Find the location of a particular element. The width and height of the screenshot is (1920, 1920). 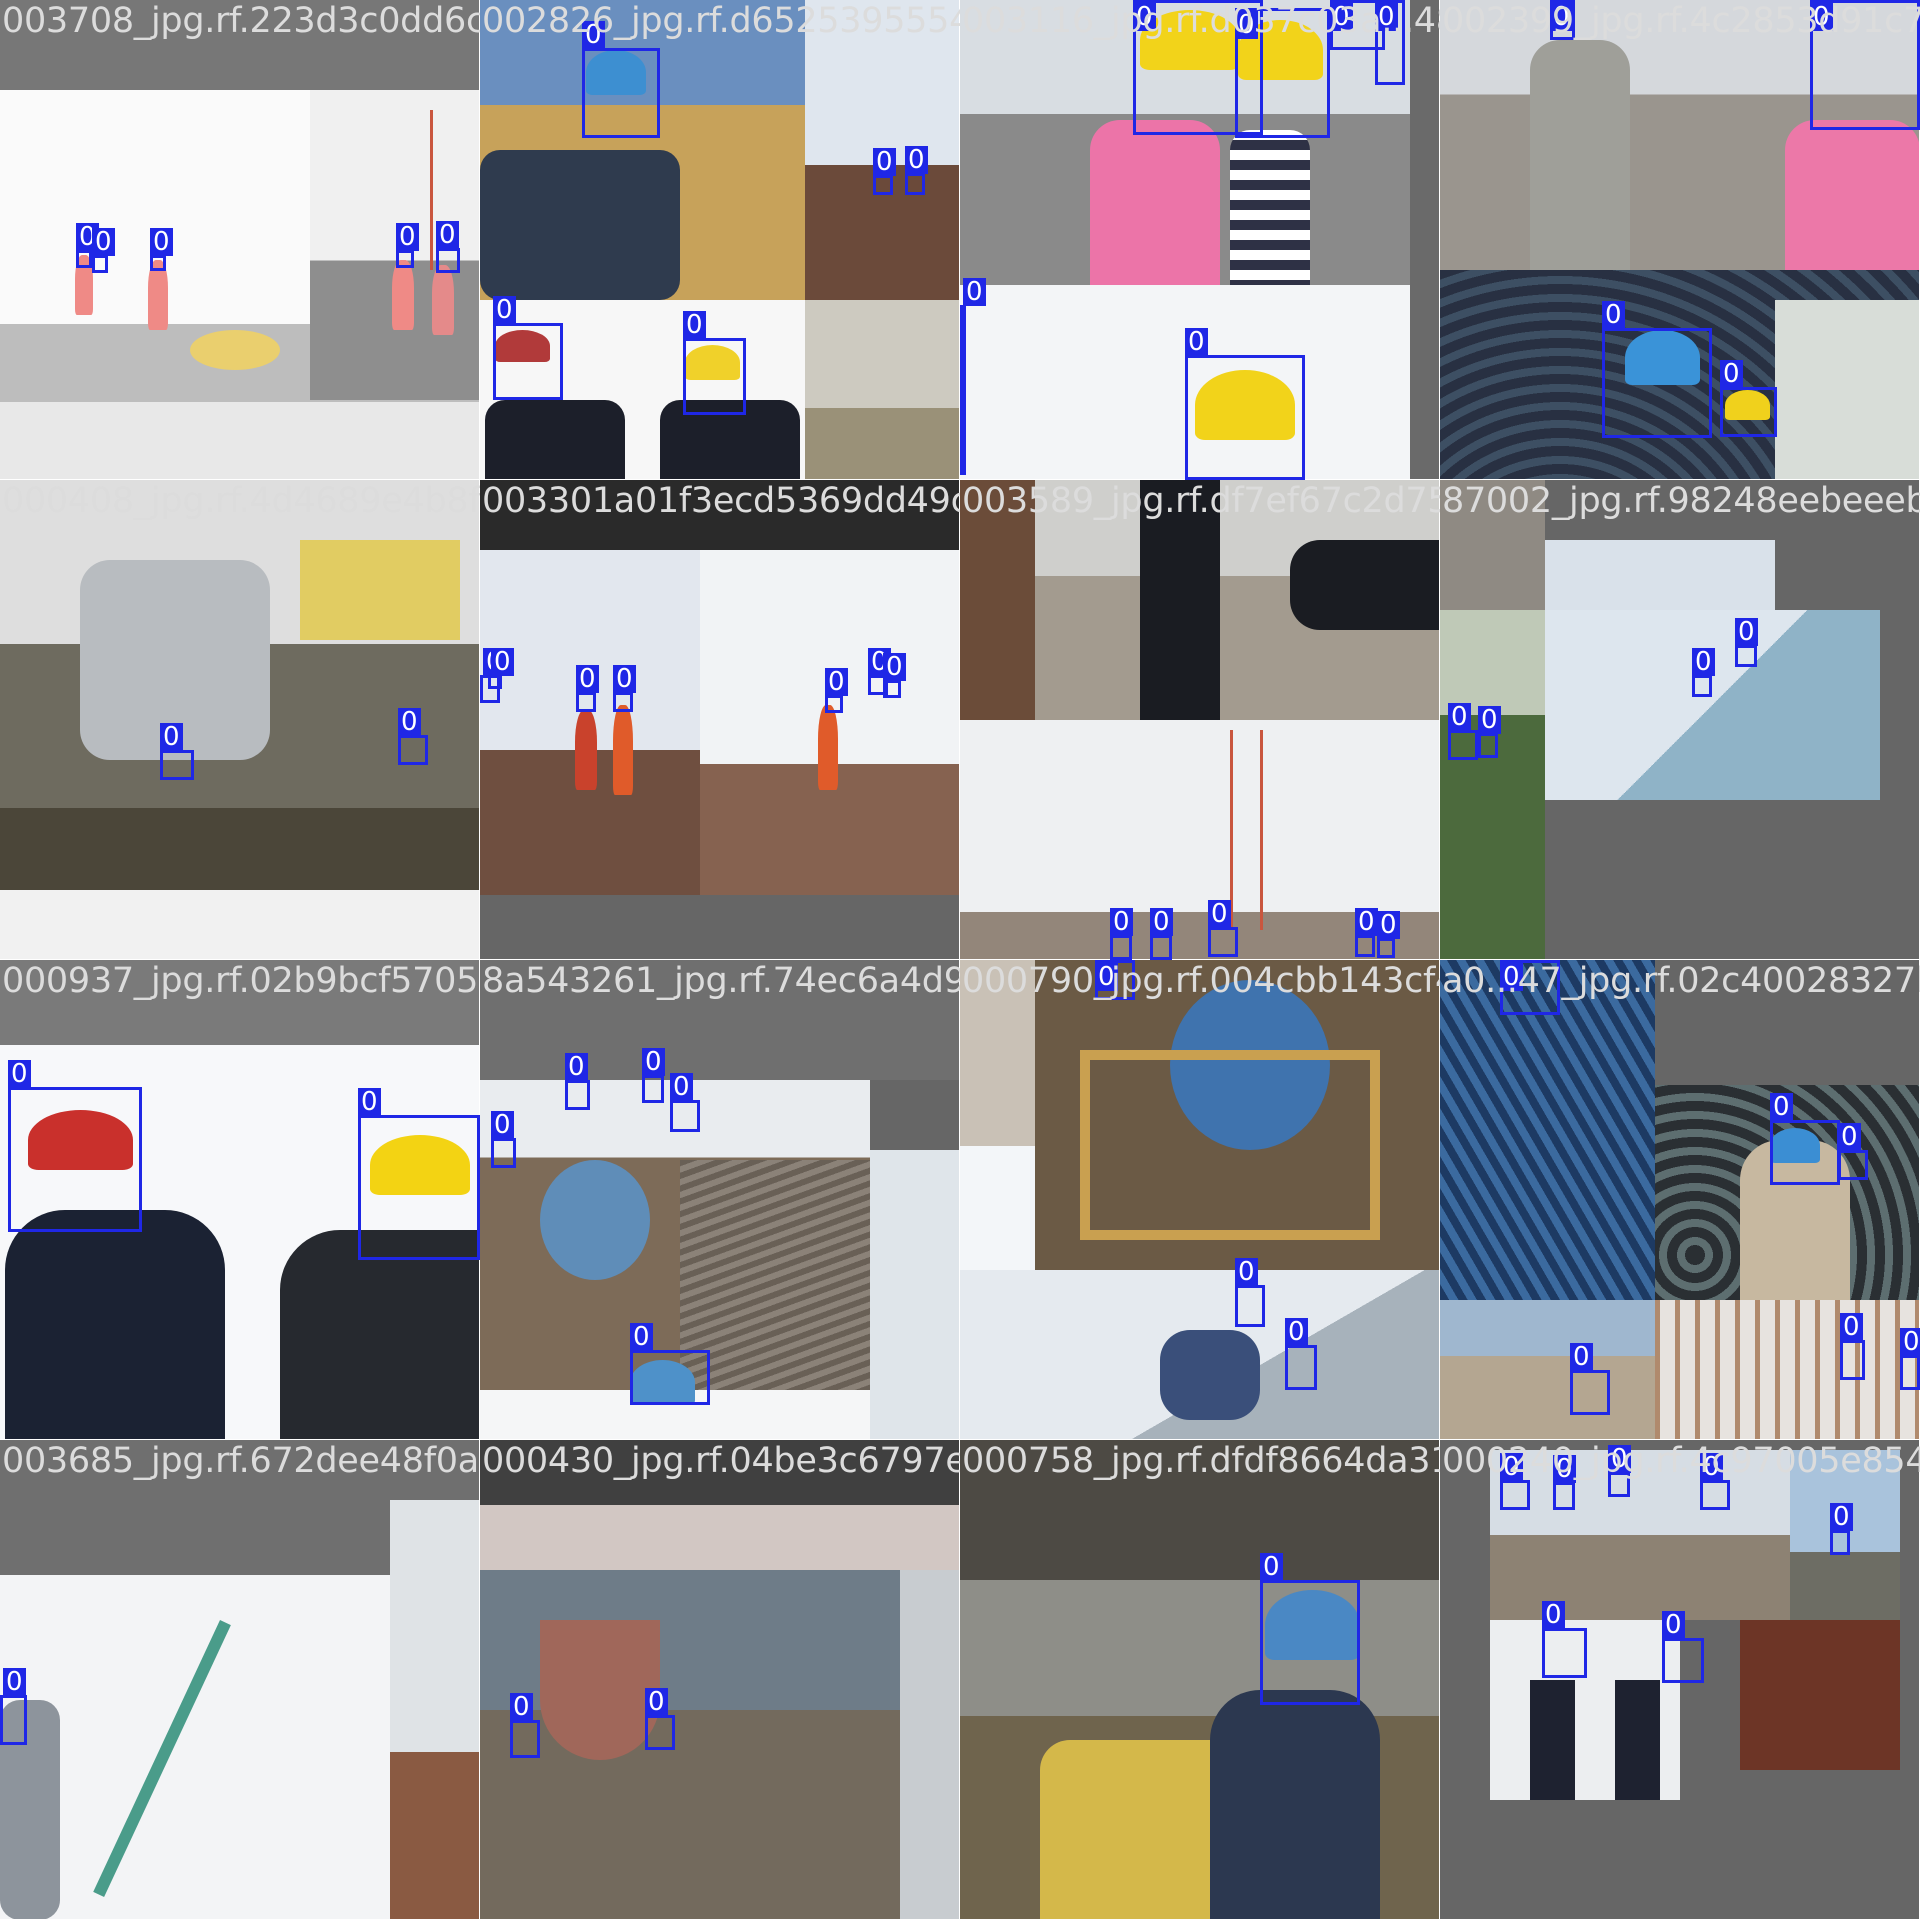

mosaic-tile: 003301a01f3ecd5369dd49cfb9 0 0 0 0 0 0 0 is located at coordinates (720, 720).